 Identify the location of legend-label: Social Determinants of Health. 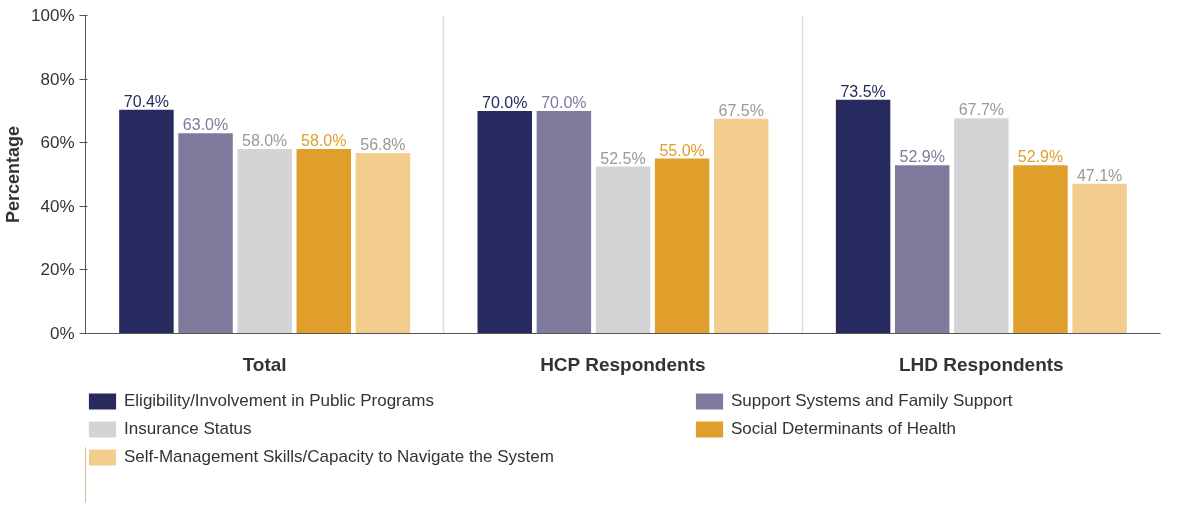
(844, 429).